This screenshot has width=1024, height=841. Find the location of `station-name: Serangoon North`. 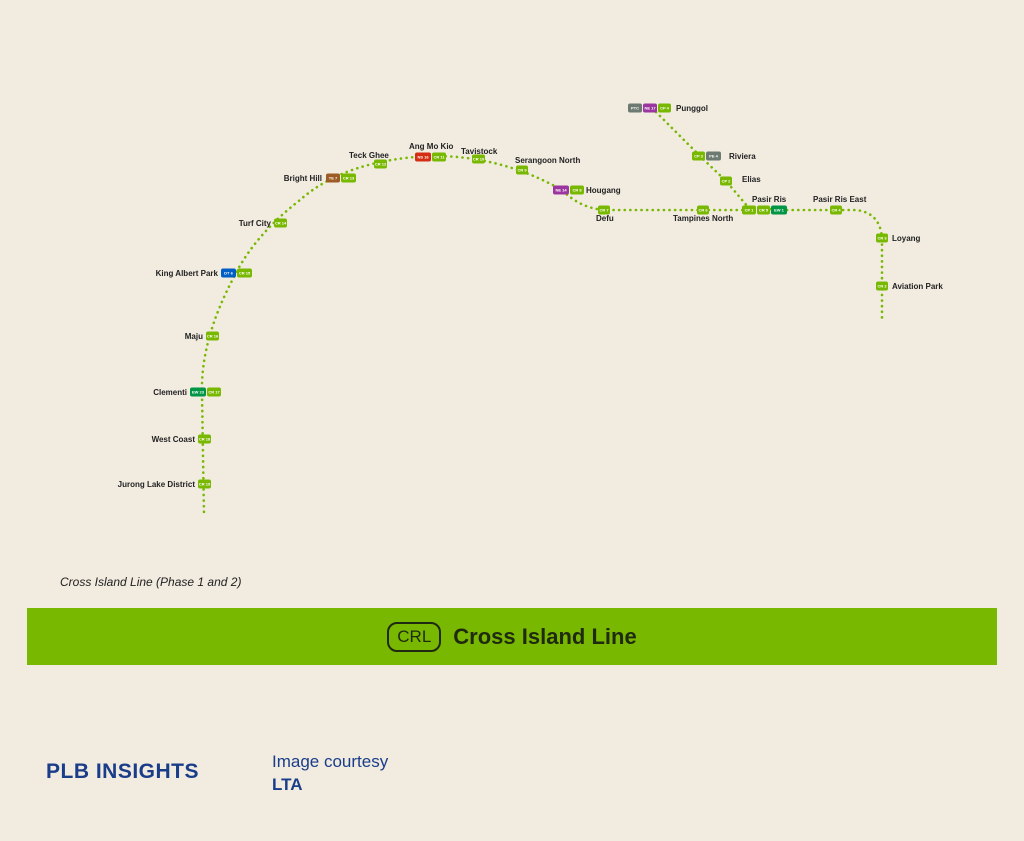

station-name: Serangoon North is located at coordinates (547, 160).